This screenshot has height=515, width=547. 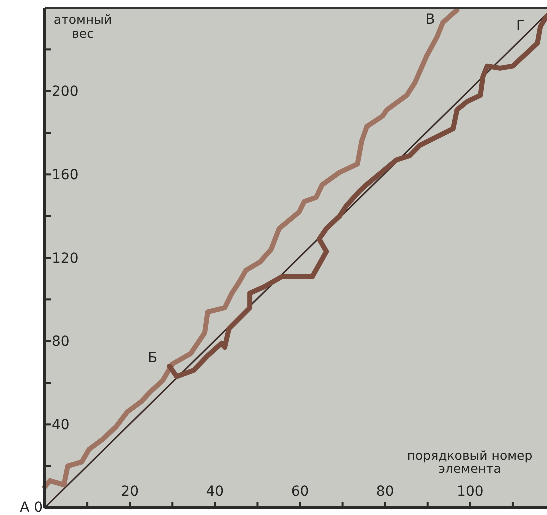 I want to click on y-tick-label: 160, so click(x=65, y=176).